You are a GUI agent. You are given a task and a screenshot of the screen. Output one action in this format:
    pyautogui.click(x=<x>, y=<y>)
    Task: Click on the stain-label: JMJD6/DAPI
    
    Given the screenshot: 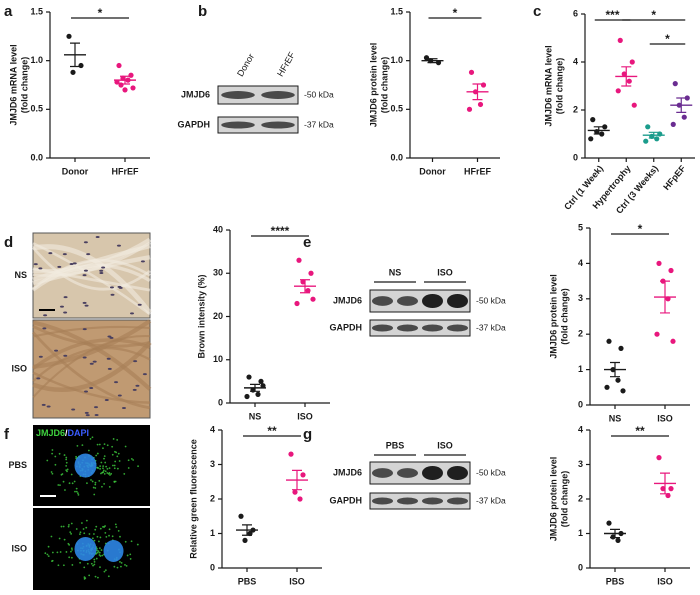 What is the action you would take?
    pyautogui.click(x=62, y=433)
    